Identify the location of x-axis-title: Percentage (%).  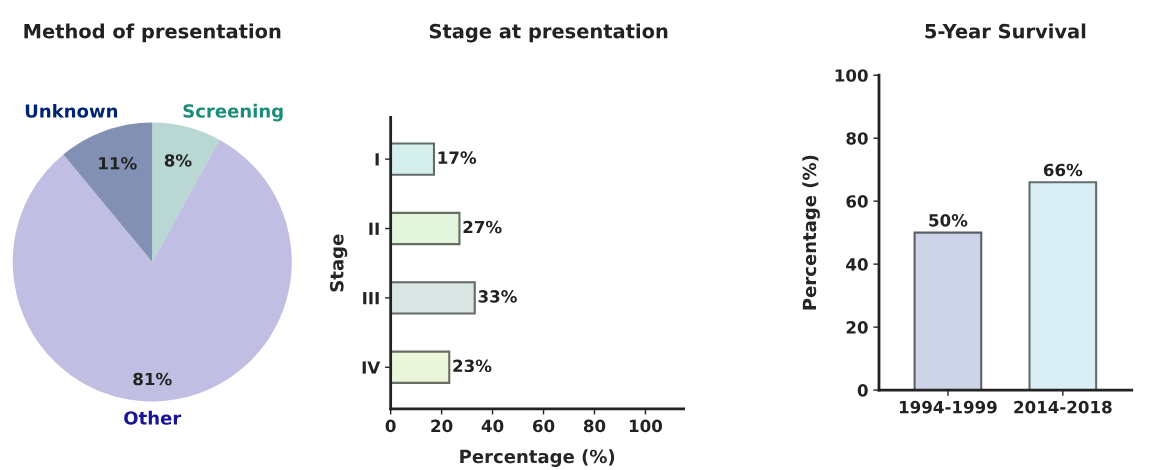
(537, 458).